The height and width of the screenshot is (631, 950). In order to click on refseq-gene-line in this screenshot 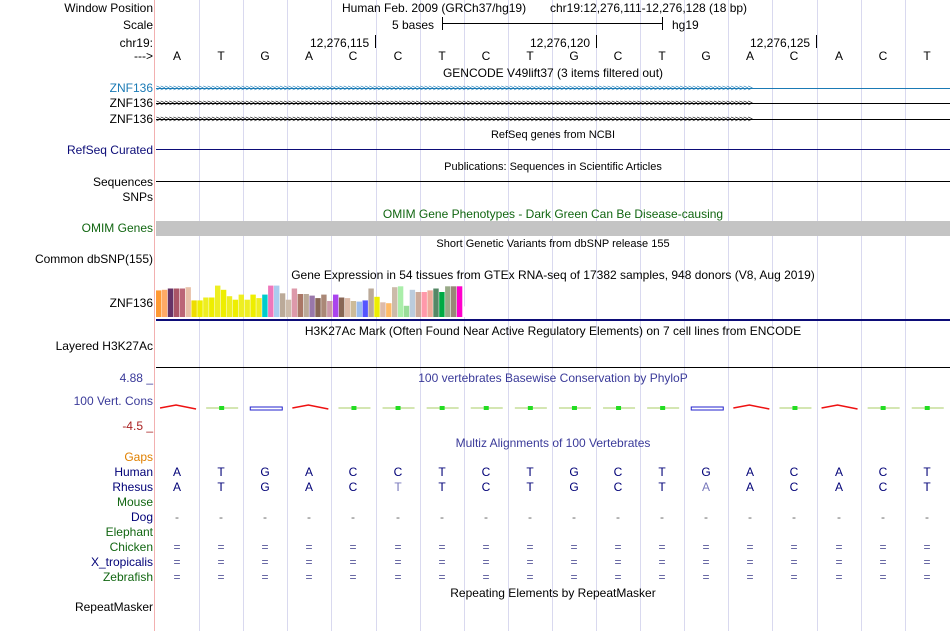, I will do `click(553, 149)`.